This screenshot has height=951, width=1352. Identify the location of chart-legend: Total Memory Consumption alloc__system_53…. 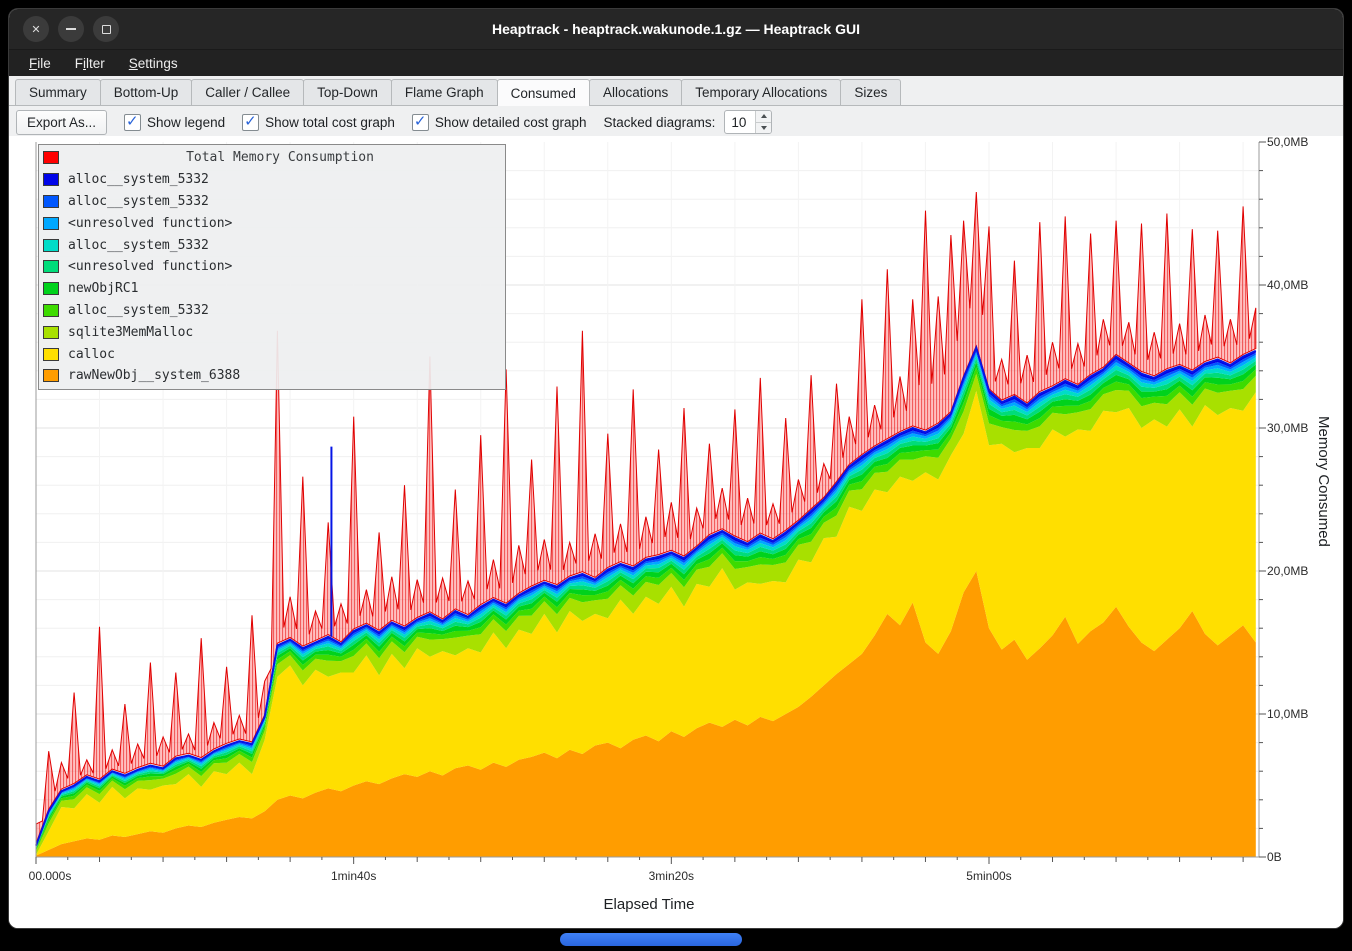
(272, 267).